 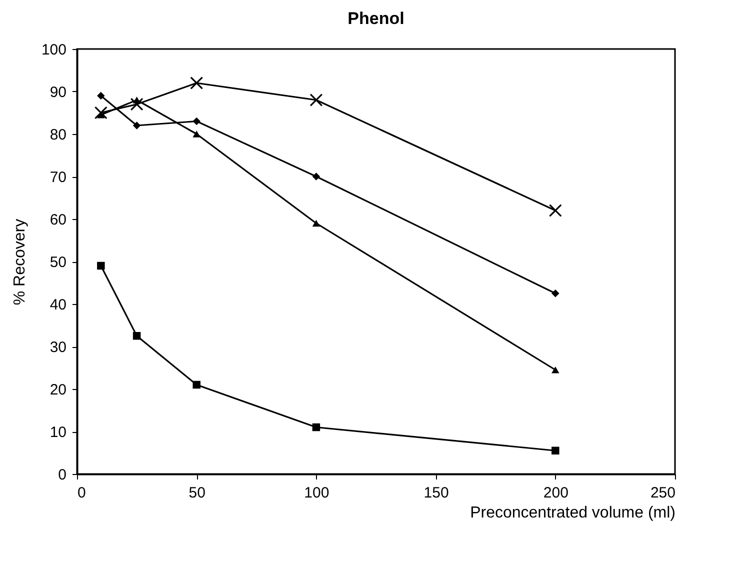 I want to click on y-tick-label: 40, so click(x=58, y=305).